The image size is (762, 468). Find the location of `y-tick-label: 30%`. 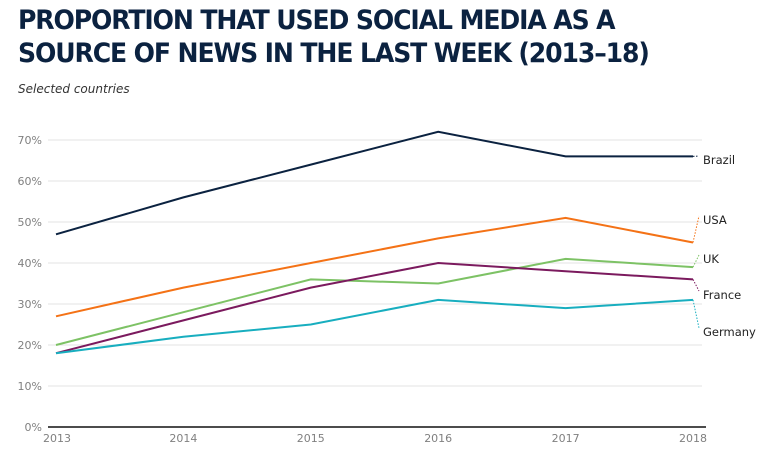

y-tick-label: 30% is located at coordinates (30, 304).